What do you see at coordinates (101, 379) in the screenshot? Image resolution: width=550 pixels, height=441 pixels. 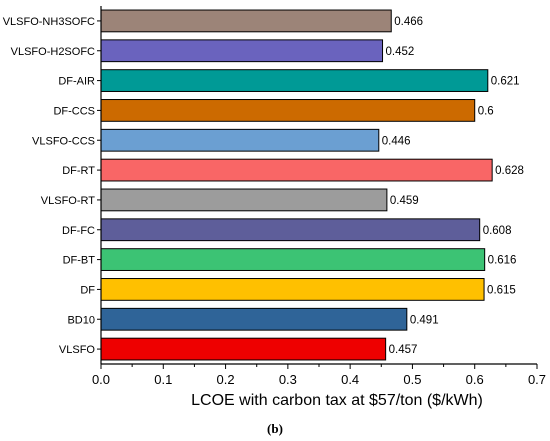 I see `x-tick-label: 0.0` at bounding box center [101, 379].